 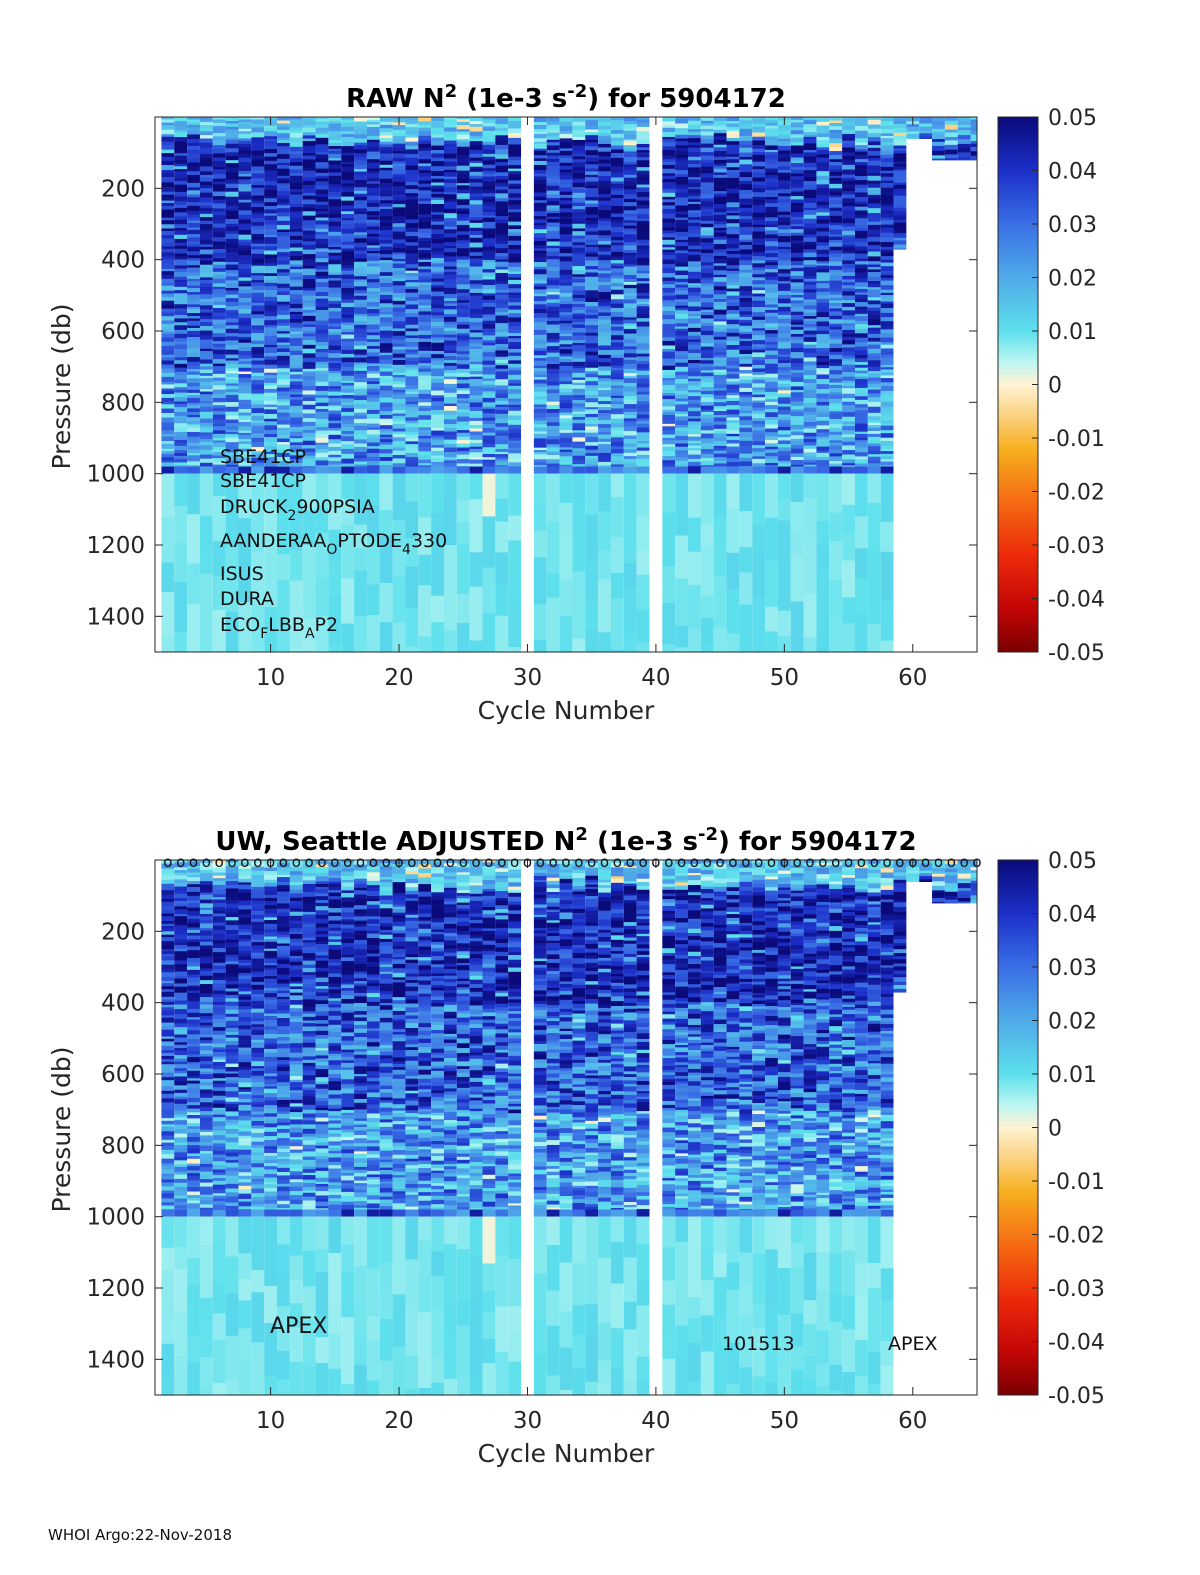 I want to click on y-tick-label: 800, so click(x=123, y=403).